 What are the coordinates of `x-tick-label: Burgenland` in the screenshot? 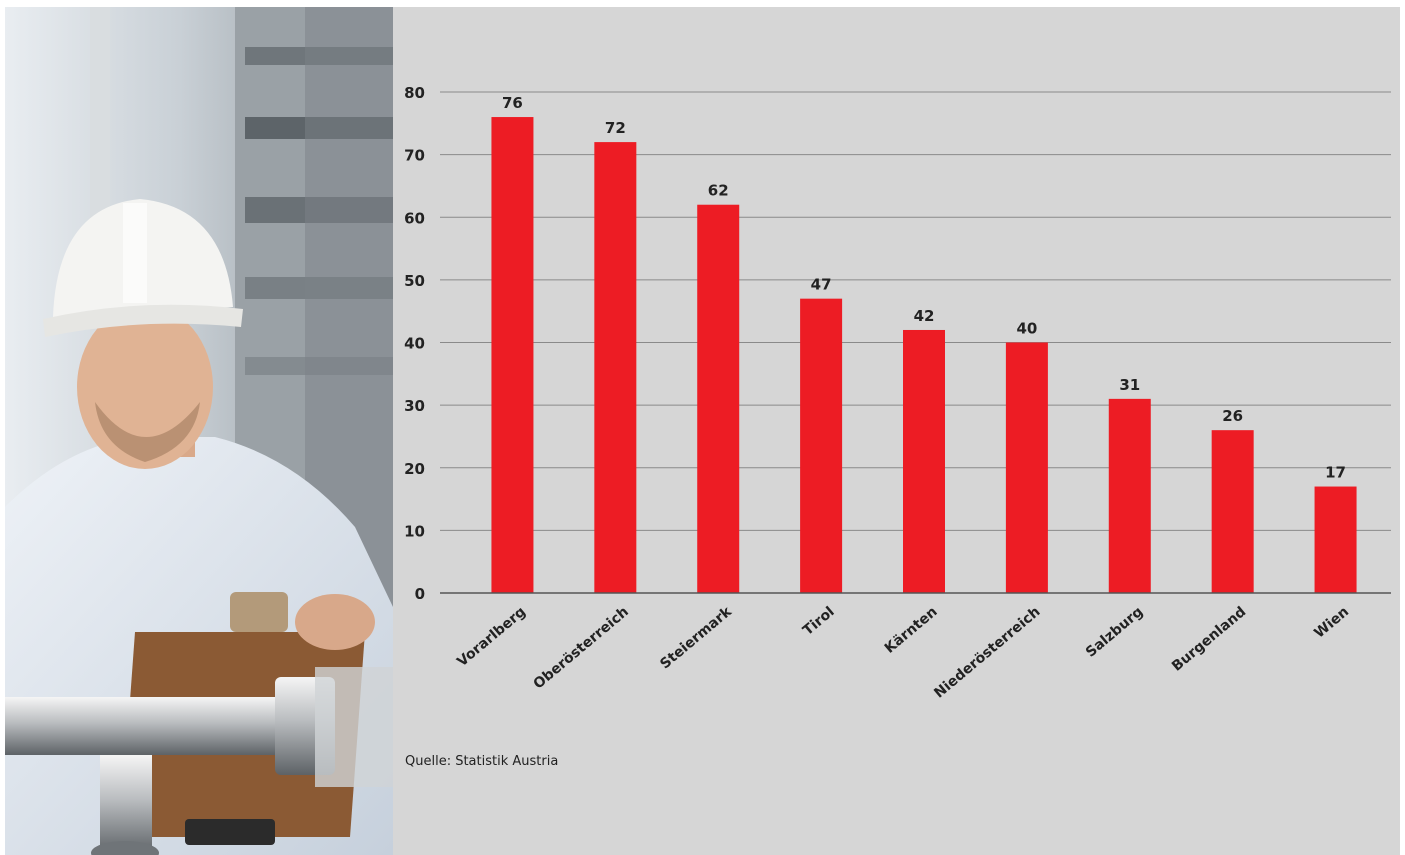 It's located at (1209, 639).